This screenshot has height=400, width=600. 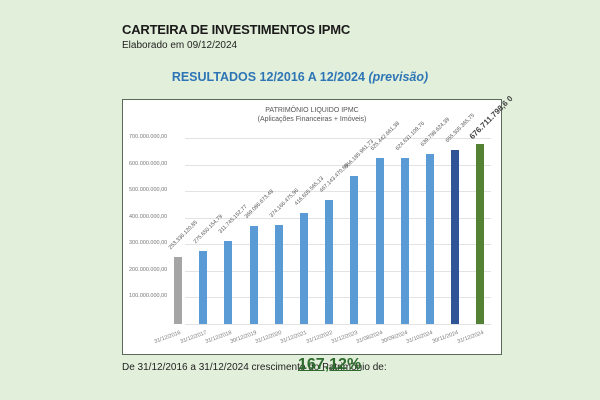 I want to click on bar-value-label: 311.745.152,77, so click(x=234, y=220).